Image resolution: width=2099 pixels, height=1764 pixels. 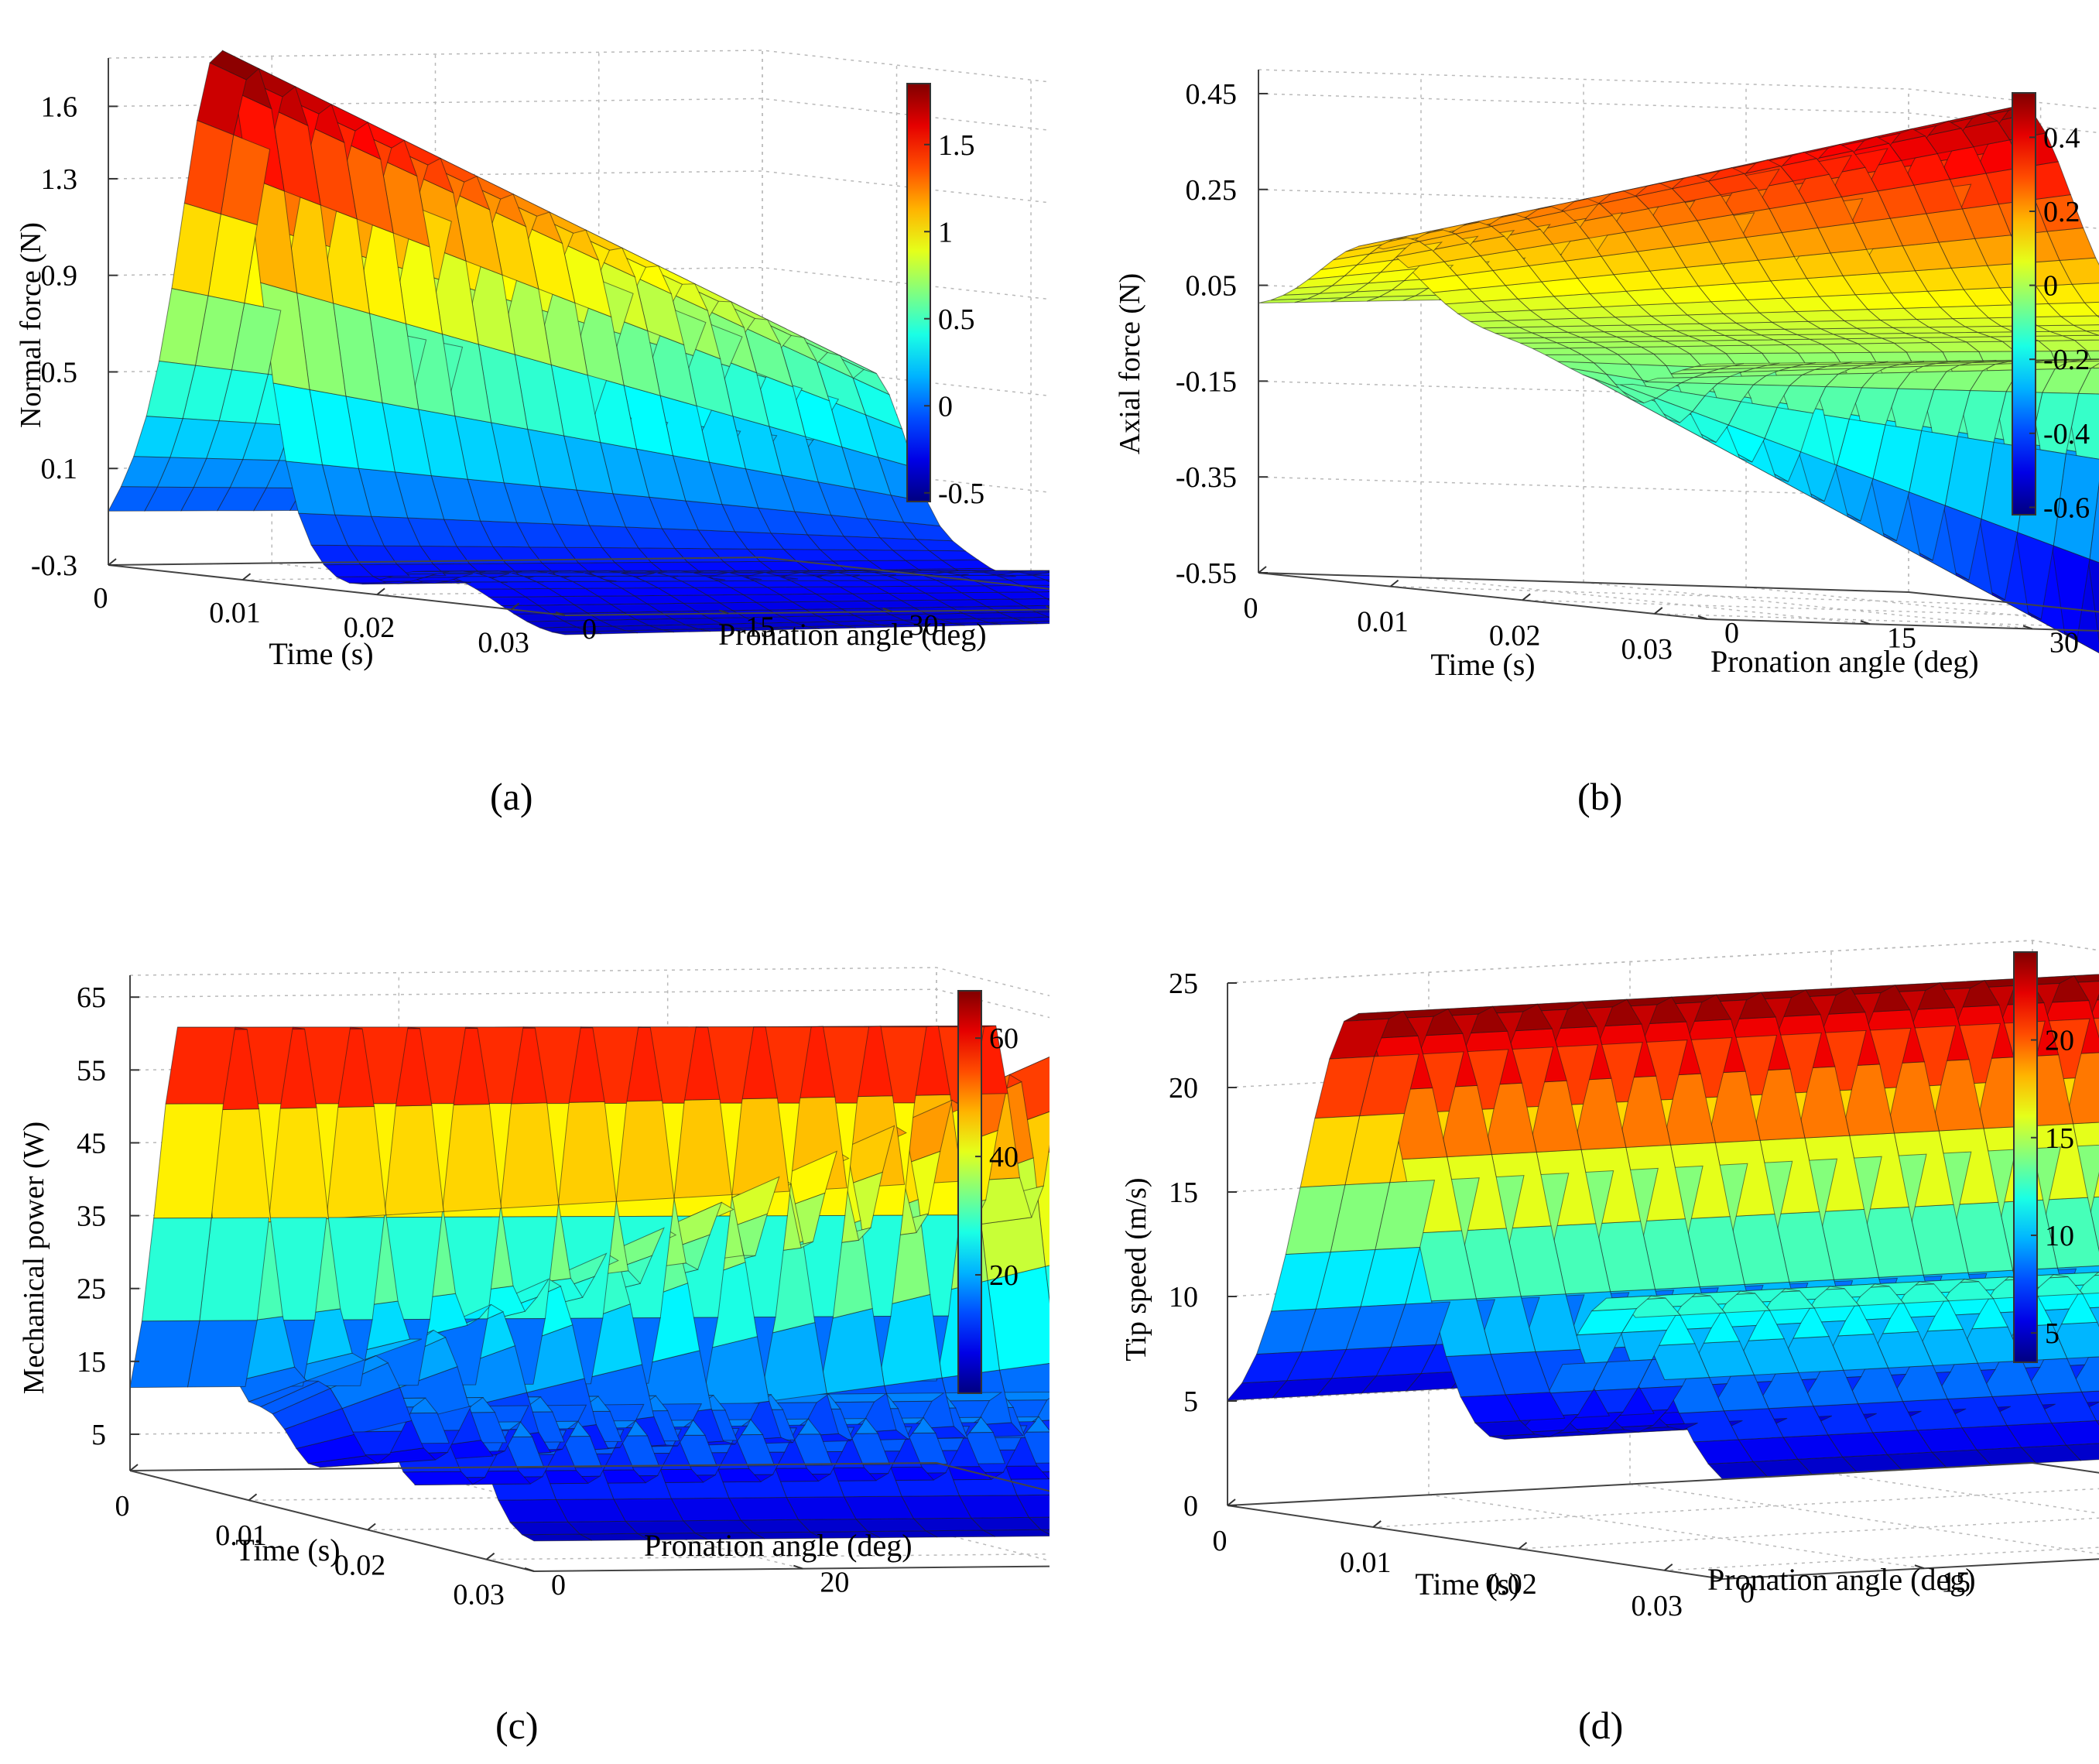 I want to click on colorbar-tick-label: 0.4, so click(x=2061, y=138).